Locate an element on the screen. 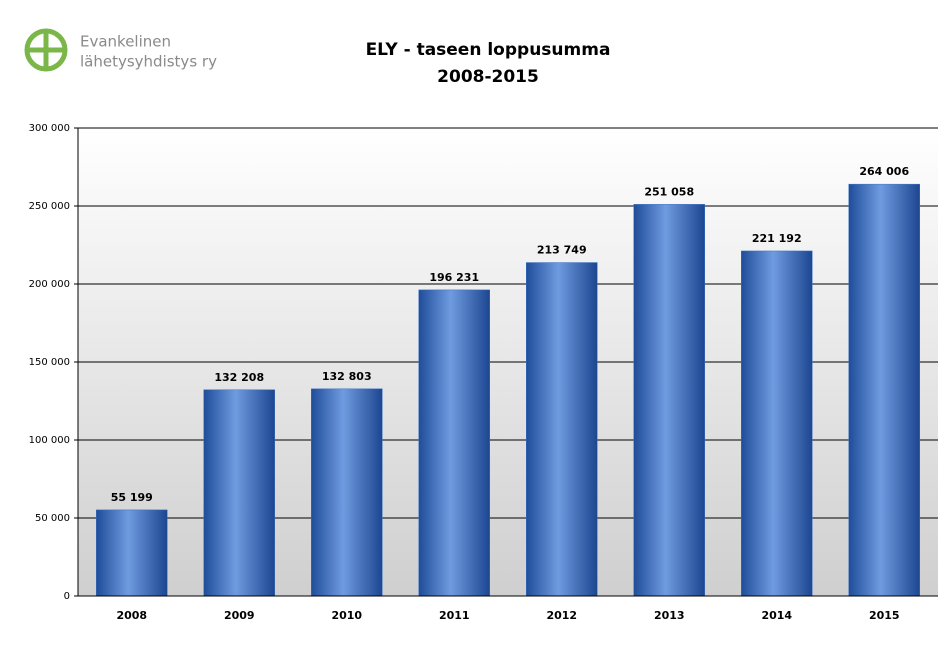 This screenshot has height=653, width=947. x-tick-label: 2009 is located at coordinates (239, 615).